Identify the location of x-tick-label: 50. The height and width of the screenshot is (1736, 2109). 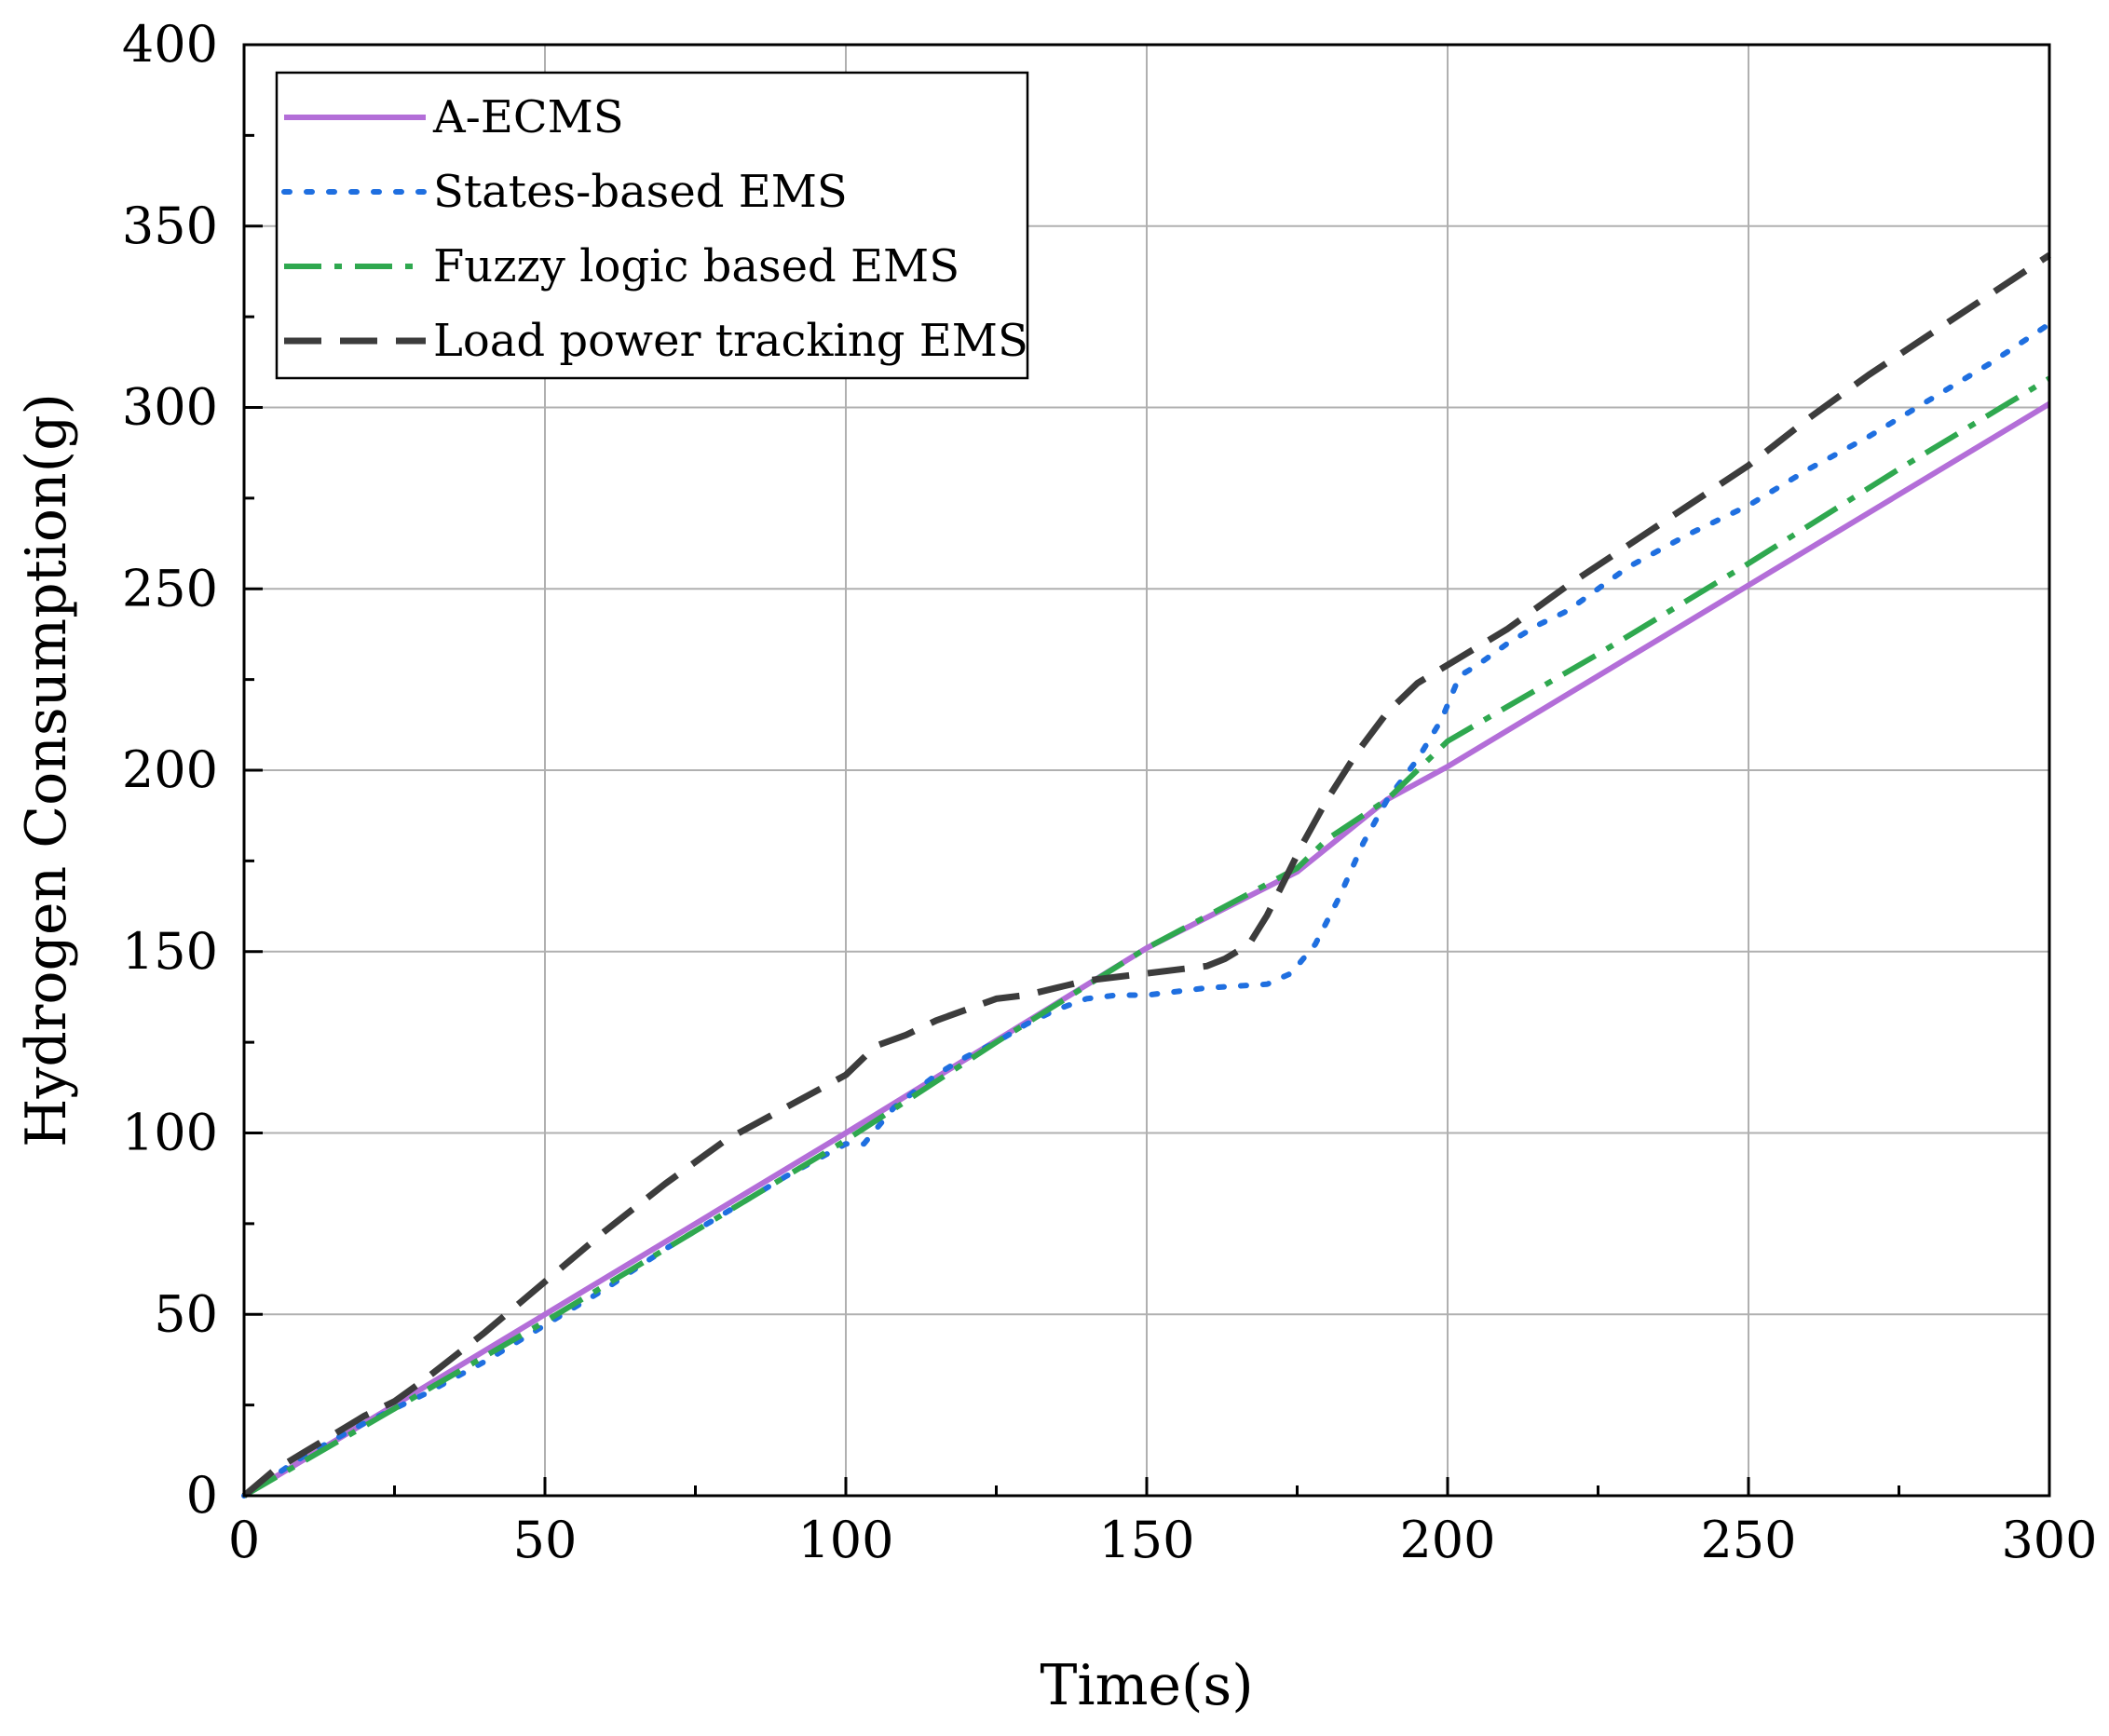
(545, 1540).